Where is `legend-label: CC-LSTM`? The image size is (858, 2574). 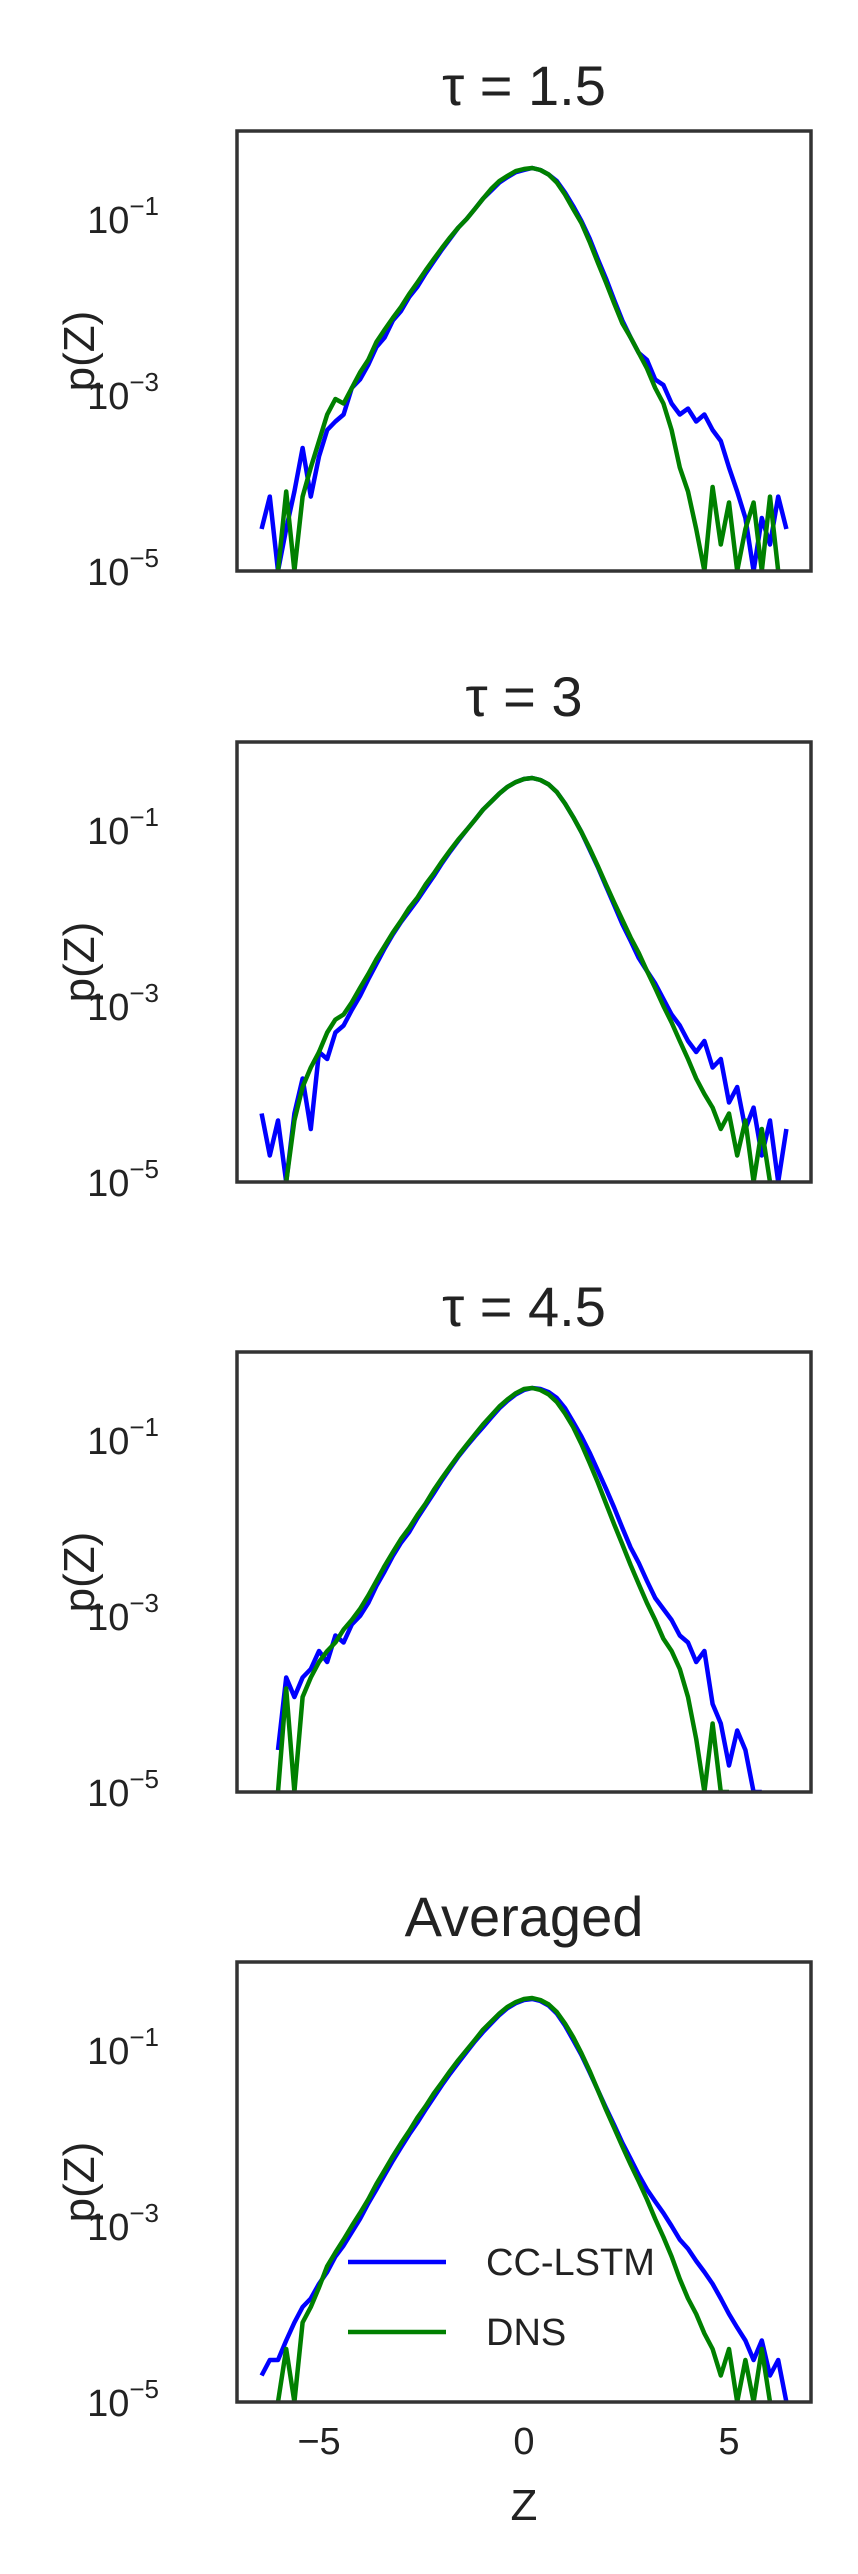 legend-label: CC-LSTM is located at coordinates (570, 2263).